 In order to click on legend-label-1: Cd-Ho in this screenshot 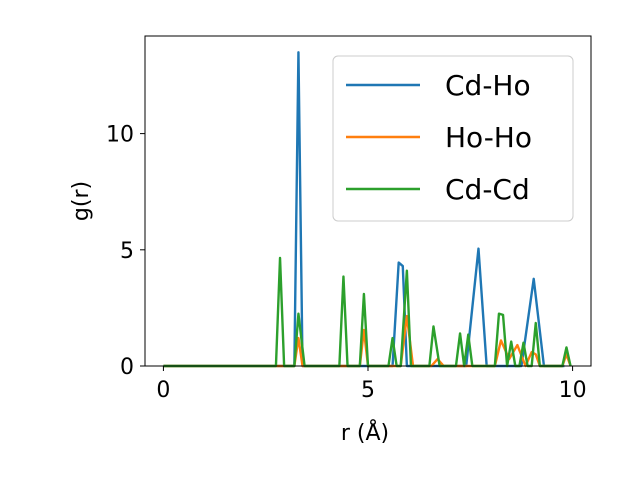, I will do `click(488, 85)`.